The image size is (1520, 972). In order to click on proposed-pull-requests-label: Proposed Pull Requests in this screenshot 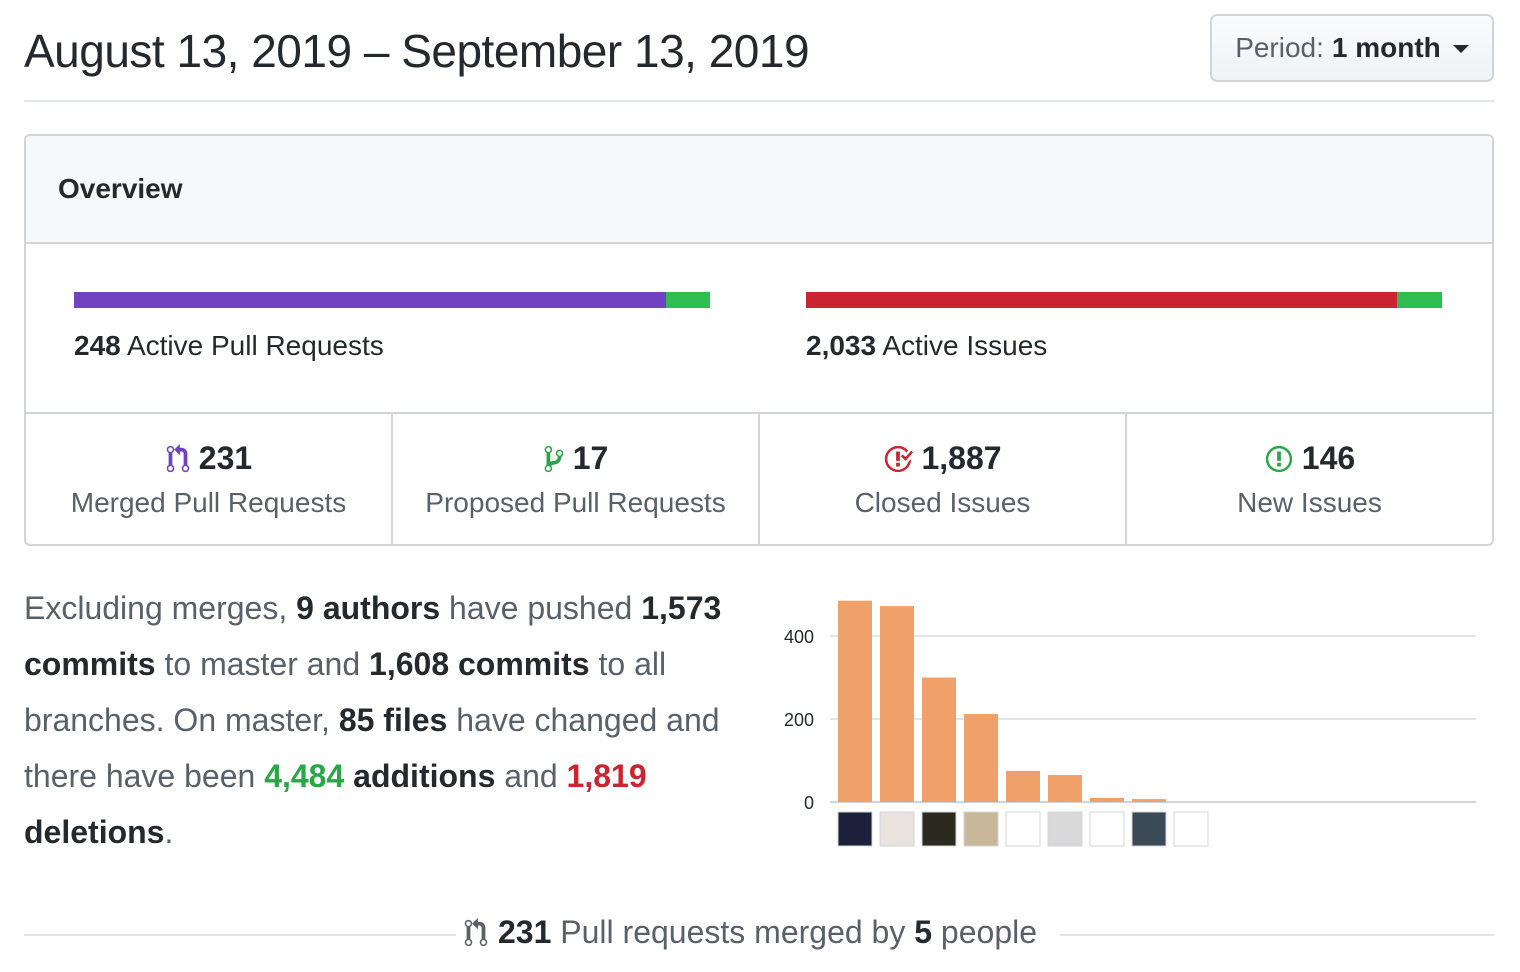, I will do `click(575, 502)`.